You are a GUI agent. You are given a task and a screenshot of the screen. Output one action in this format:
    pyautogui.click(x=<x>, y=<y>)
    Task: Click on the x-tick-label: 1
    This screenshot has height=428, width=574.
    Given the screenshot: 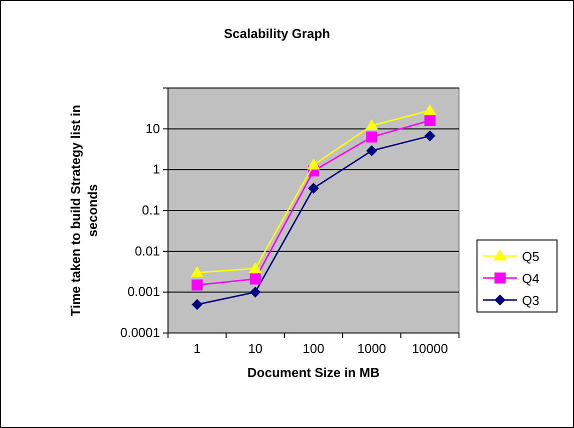 What is the action you would take?
    pyautogui.click(x=197, y=348)
    